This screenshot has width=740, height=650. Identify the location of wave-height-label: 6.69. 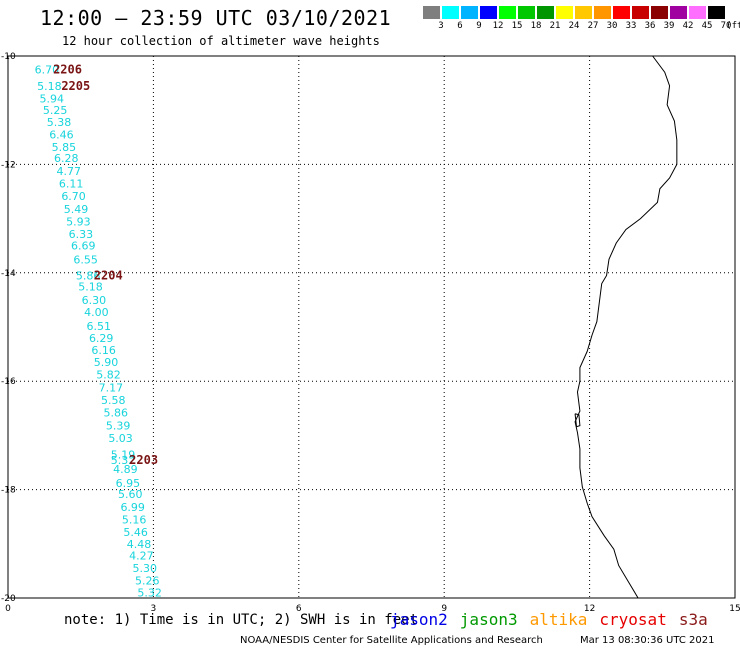
(83, 246).